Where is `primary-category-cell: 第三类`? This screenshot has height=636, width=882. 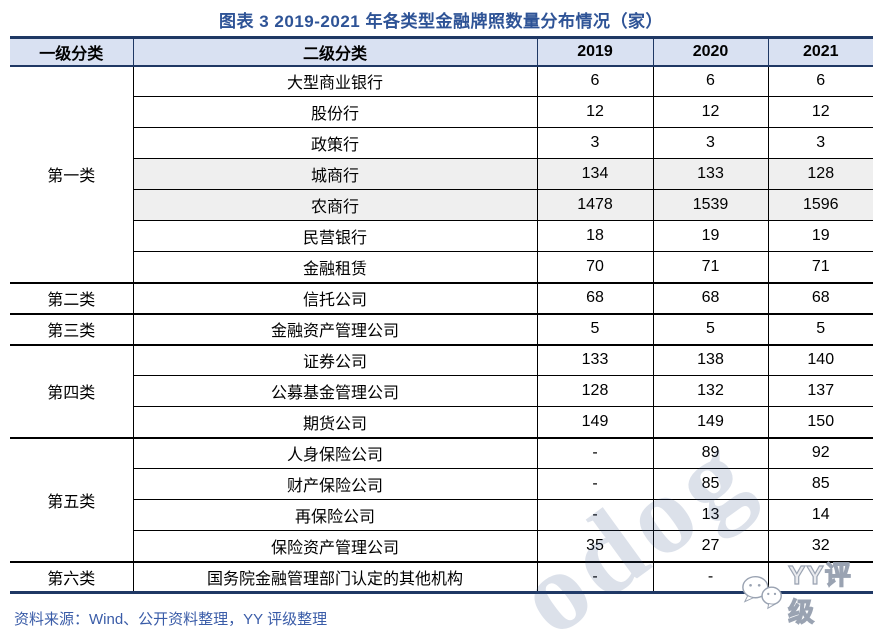
primary-category-cell: 第三类 is located at coordinates (71, 328).